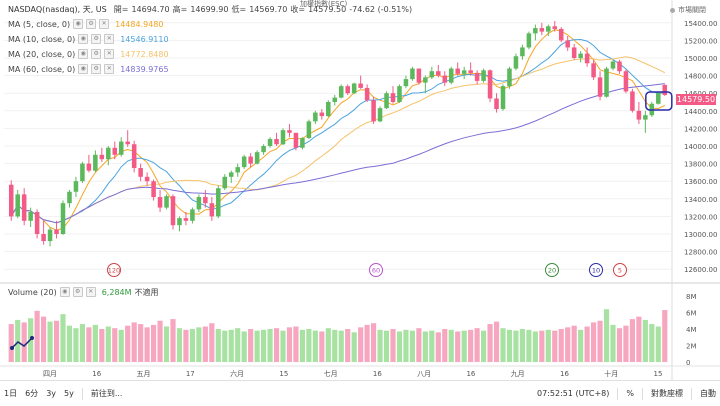 The image size is (720, 406). I want to click on status-dot-icon, so click(672, 10).